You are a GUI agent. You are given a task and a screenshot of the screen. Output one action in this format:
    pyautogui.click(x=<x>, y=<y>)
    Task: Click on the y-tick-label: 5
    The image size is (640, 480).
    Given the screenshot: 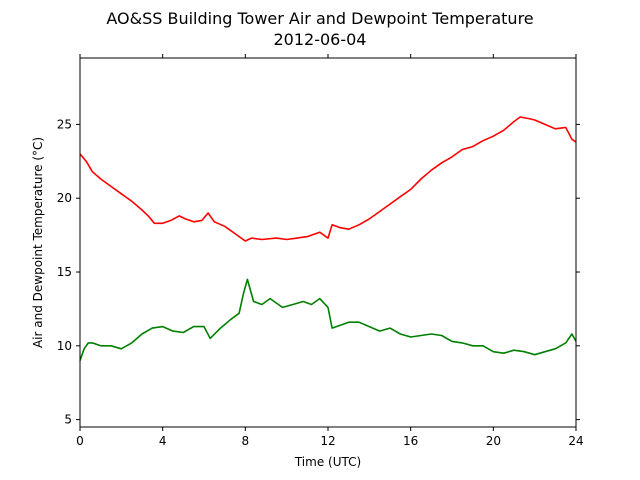 What is the action you would take?
    pyautogui.click(x=68, y=420)
    